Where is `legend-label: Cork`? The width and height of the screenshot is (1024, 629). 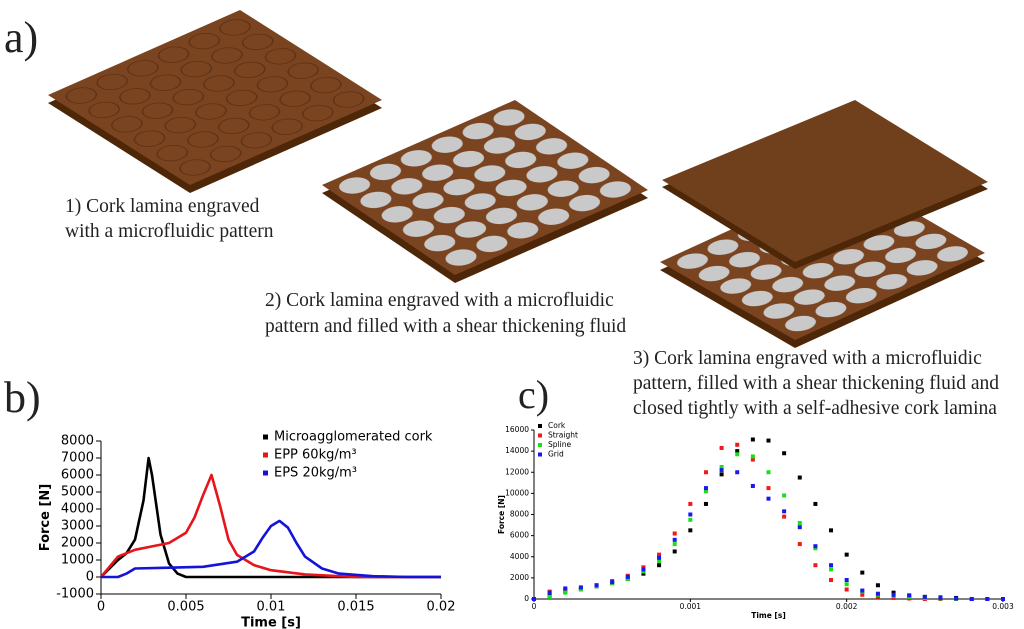 legend-label: Cork is located at coordinates (557, 425).